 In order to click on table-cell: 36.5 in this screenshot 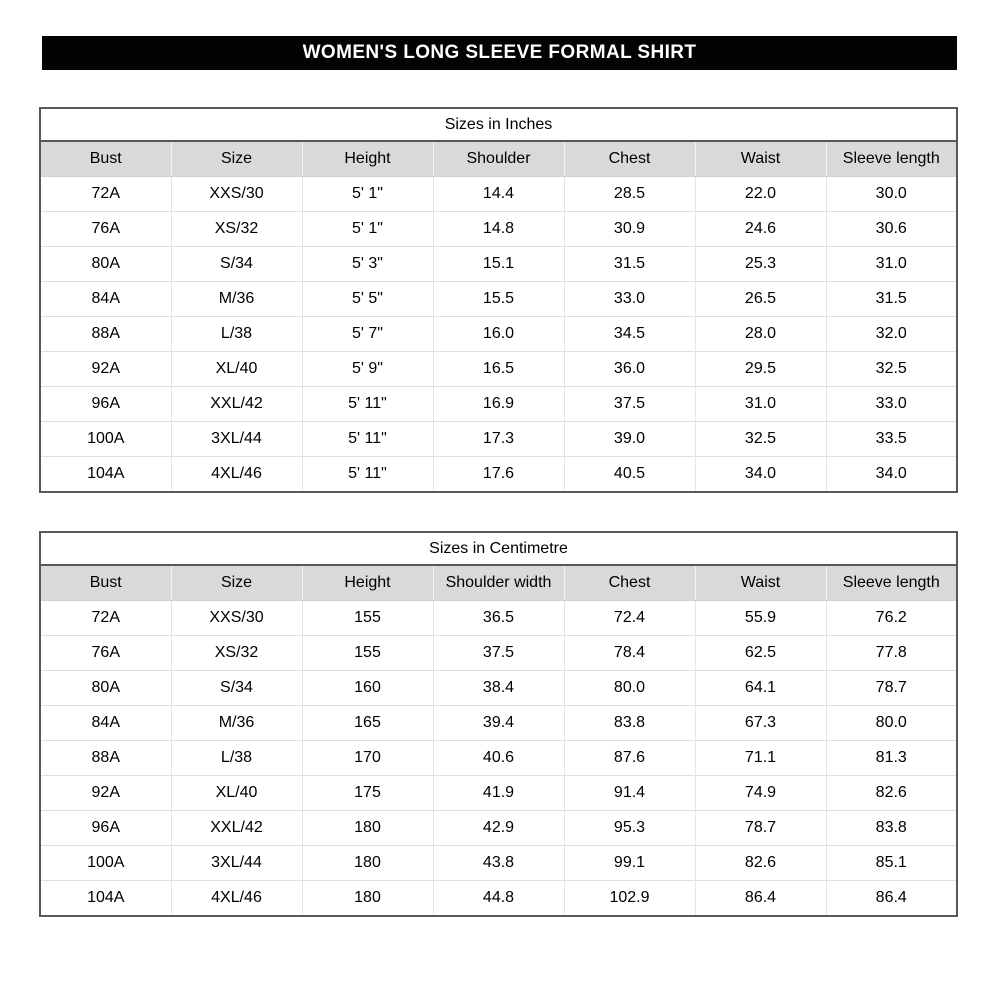, I will do `click(498, 618)`.